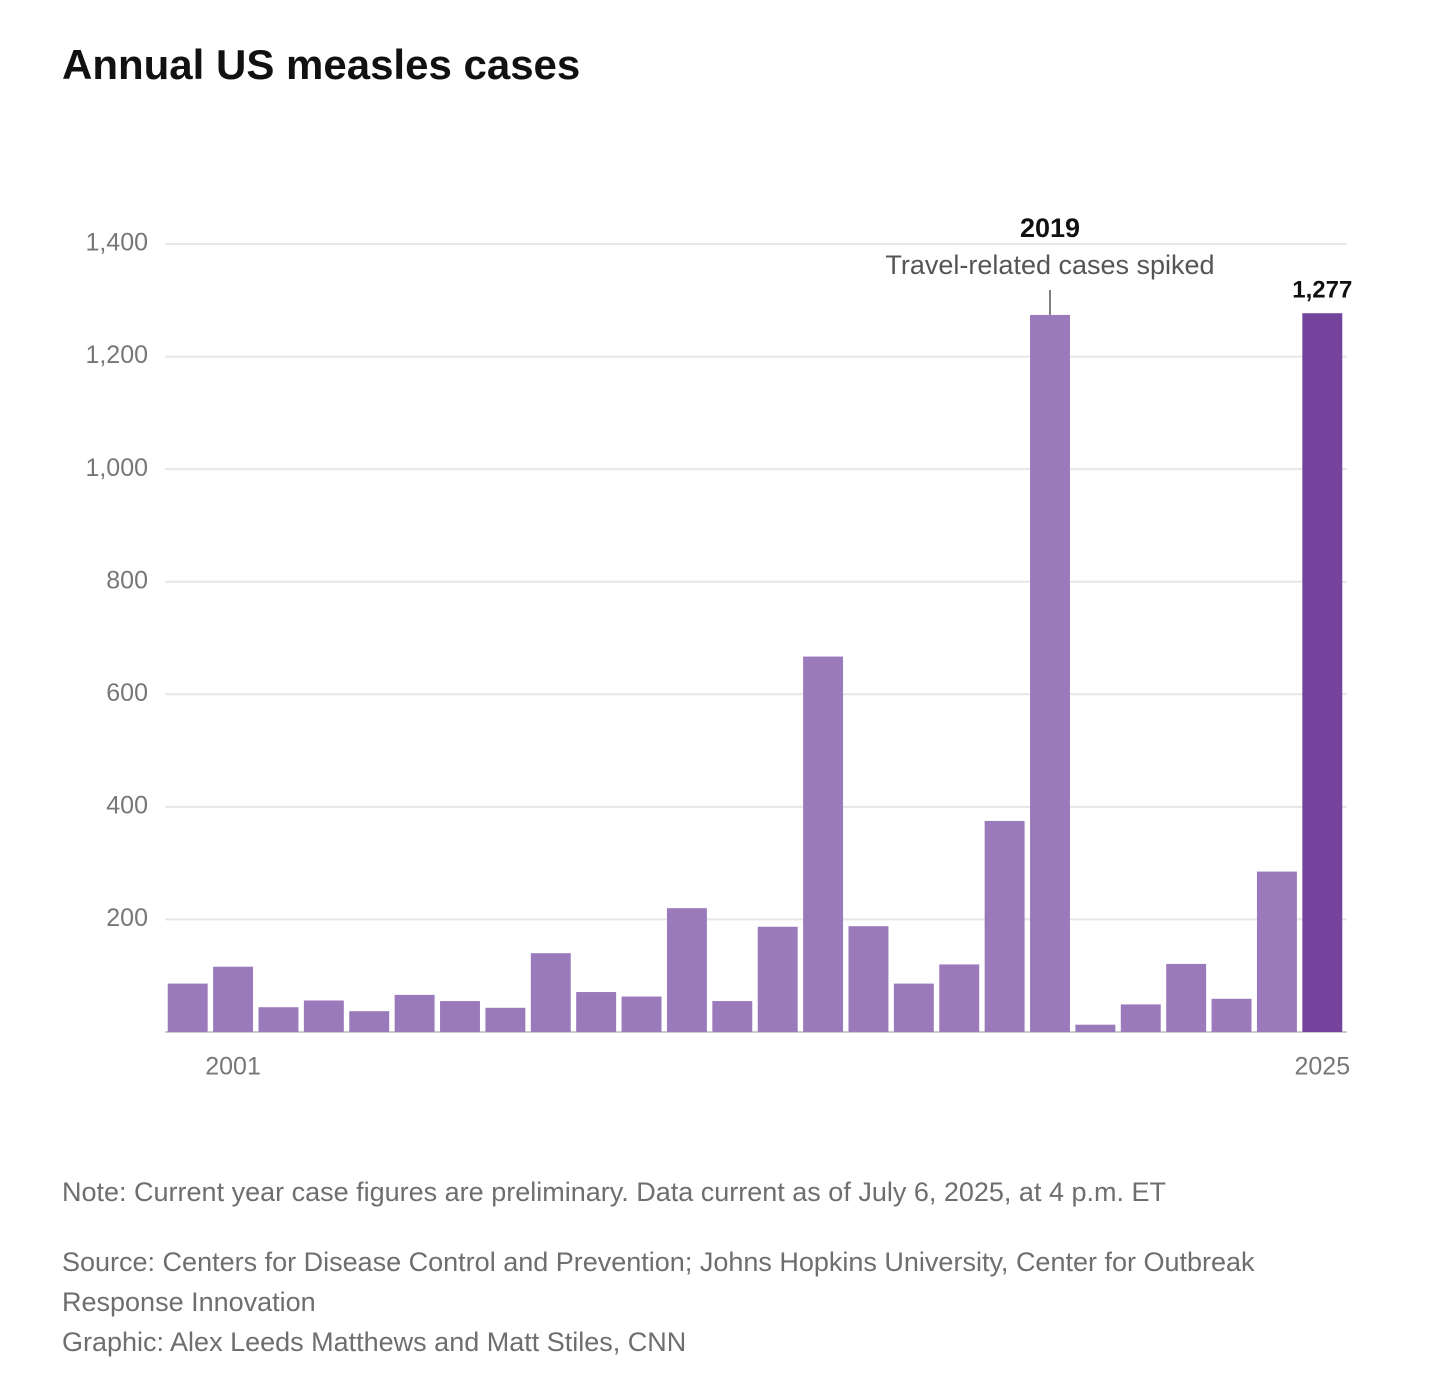 Image resolution: width=1440 pixels, height=1390 pixels. I want to click on value-label: 1,277, so click(1322, 290).